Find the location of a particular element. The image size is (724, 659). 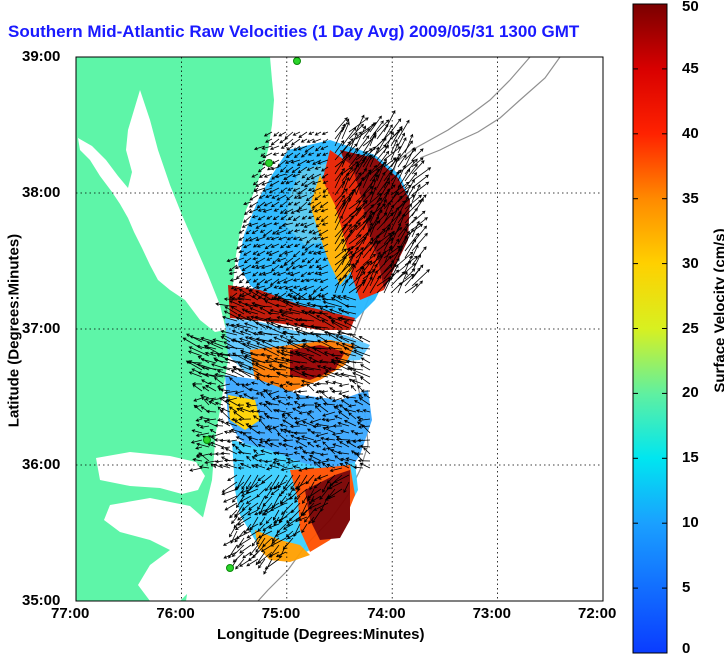

y-tick-label: 35:00 is located at coordinates (41, 600).